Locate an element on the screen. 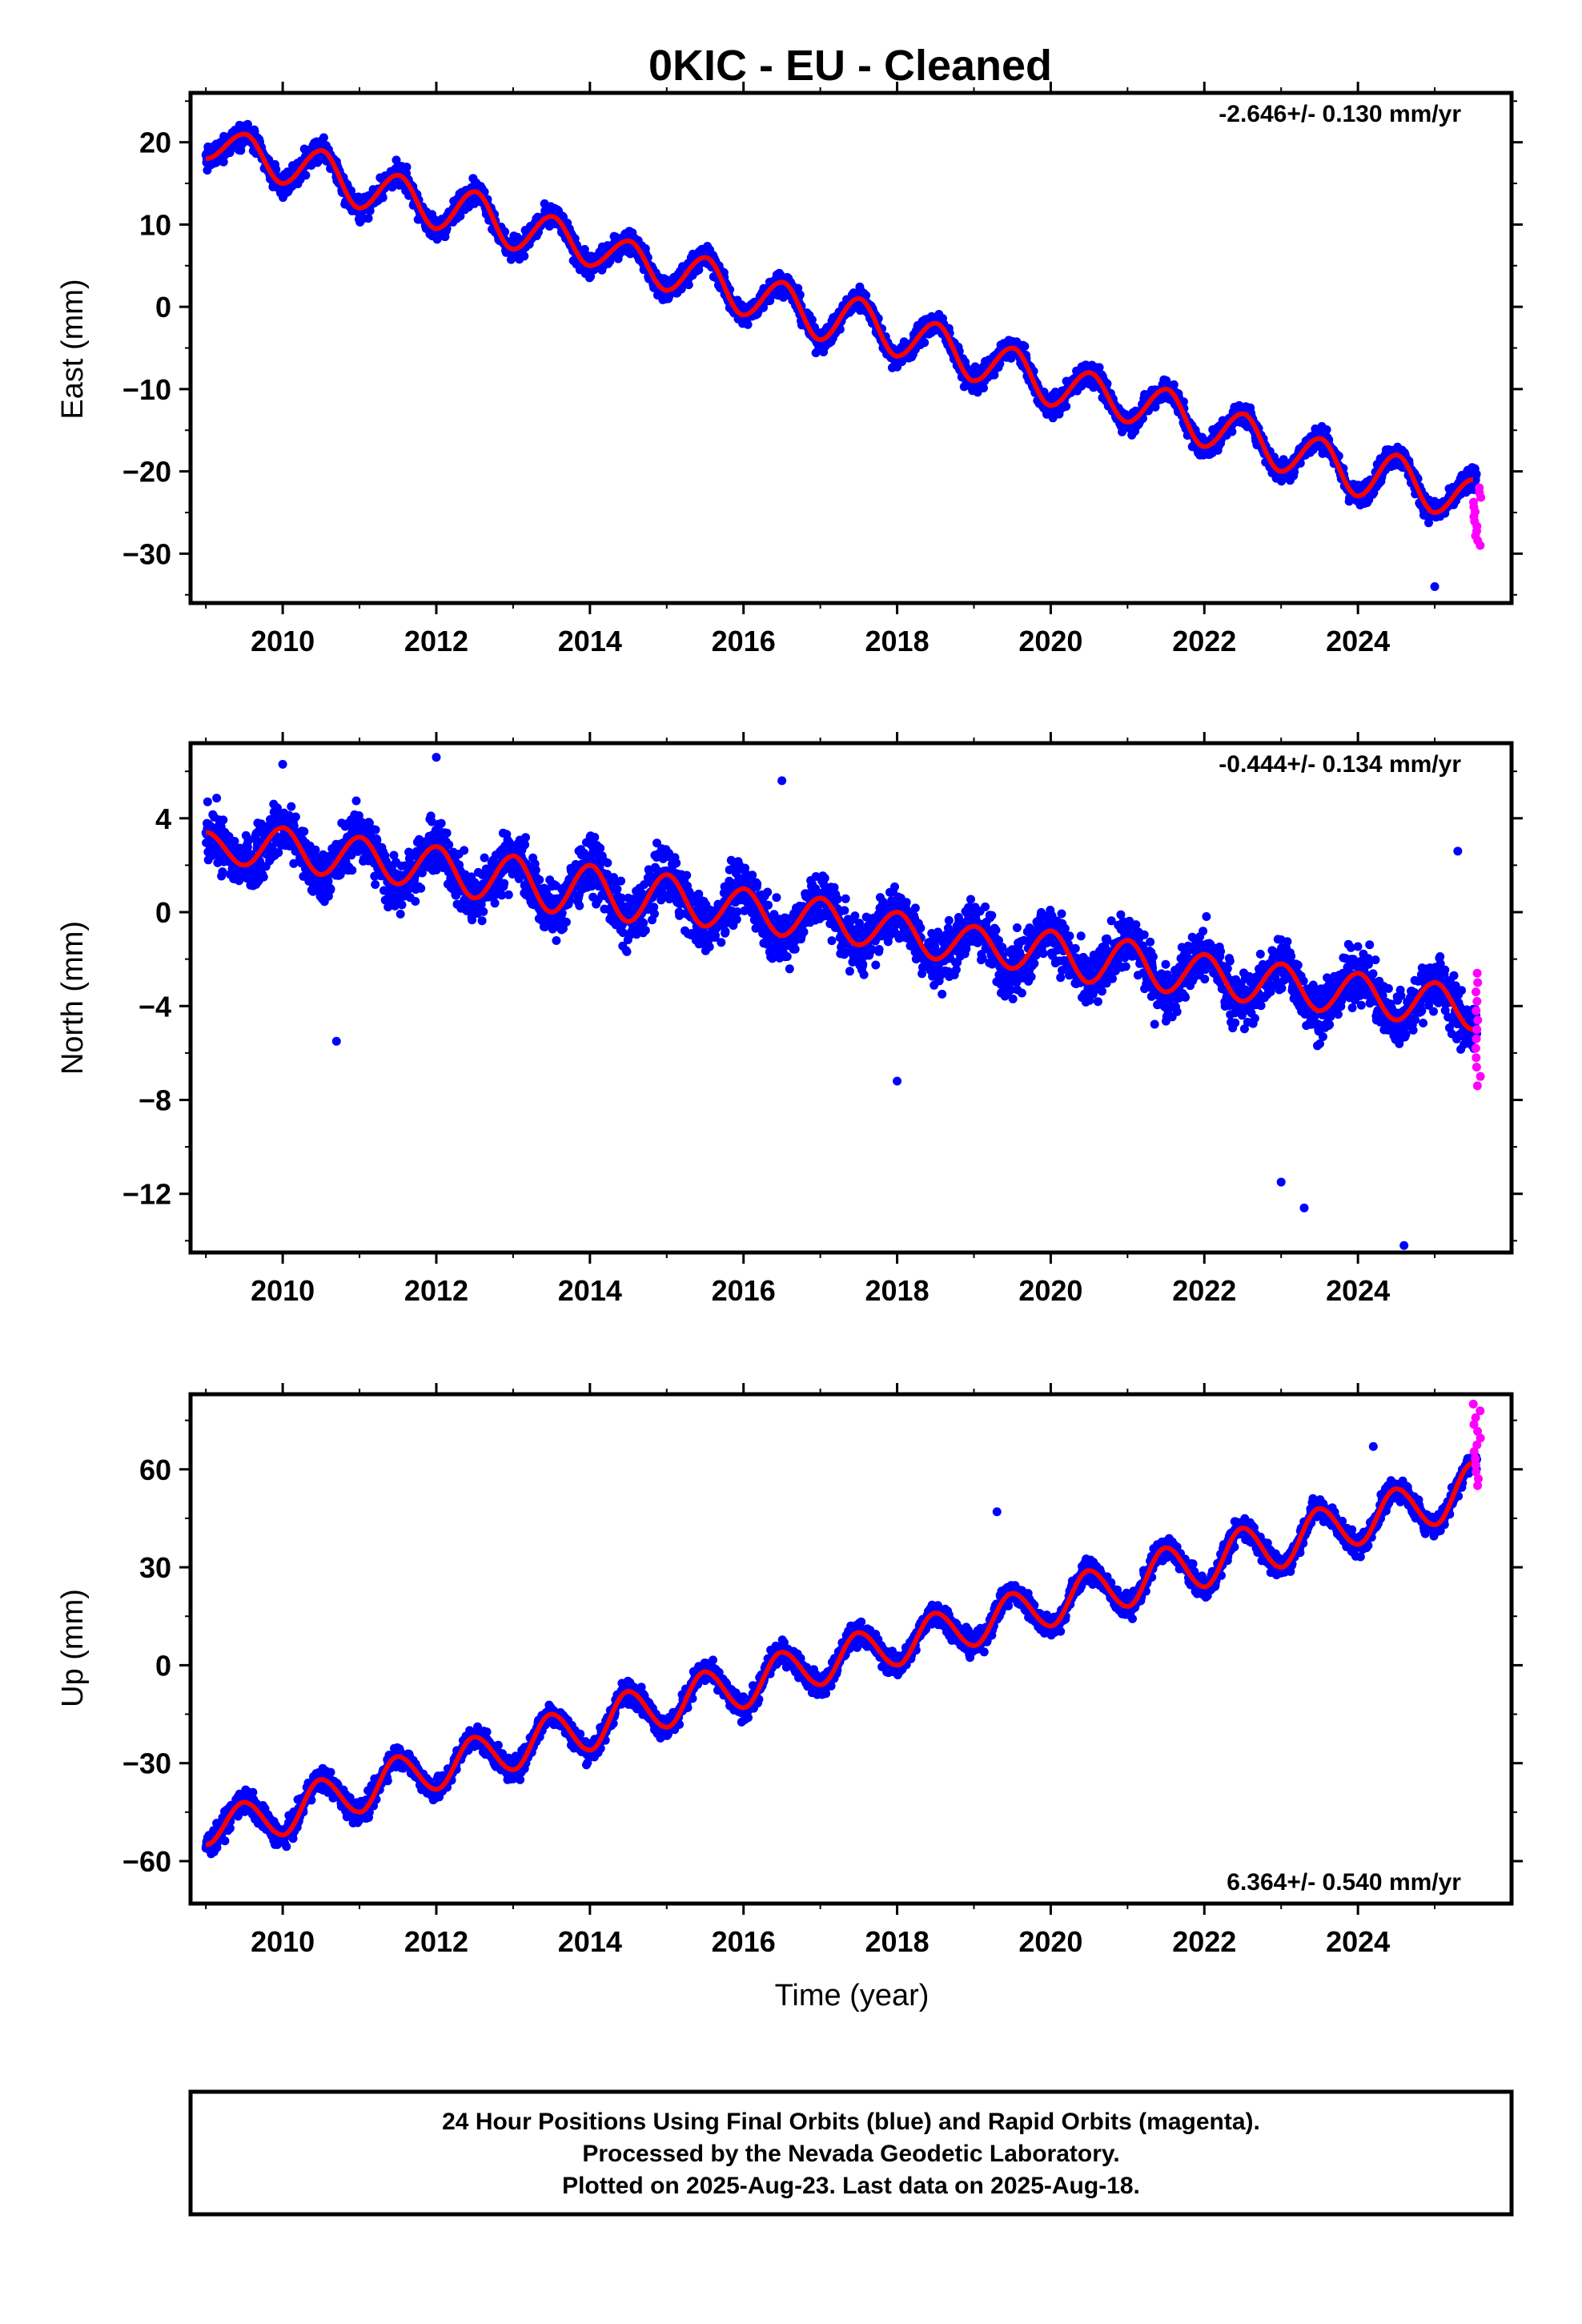 Image resolution: width=1582 pixels, height=2324 pixels. east-x-tick-label: 2018 is located at coordinates (898, 641).